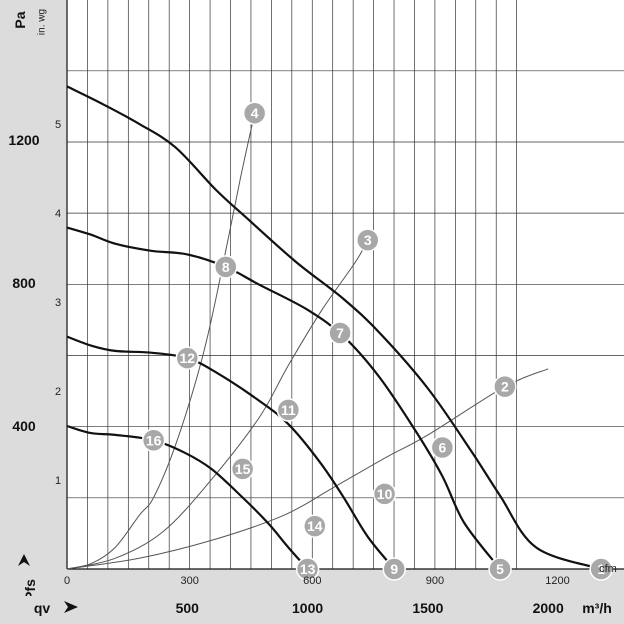 The image size is (624, 624). I want to click on y-axis-tick-label-inwg: 5, so click(58, 125).